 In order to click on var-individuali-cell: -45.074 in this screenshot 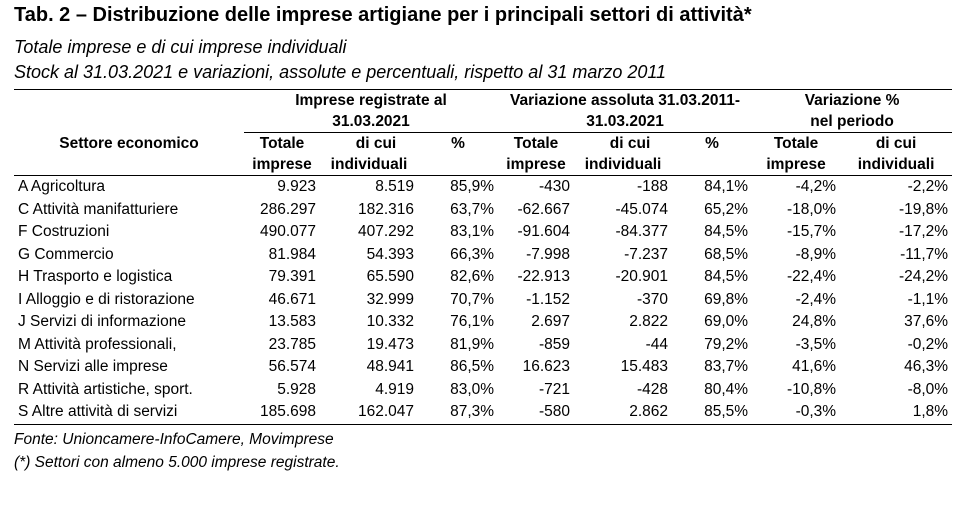, I will do `click(642, 209)`.